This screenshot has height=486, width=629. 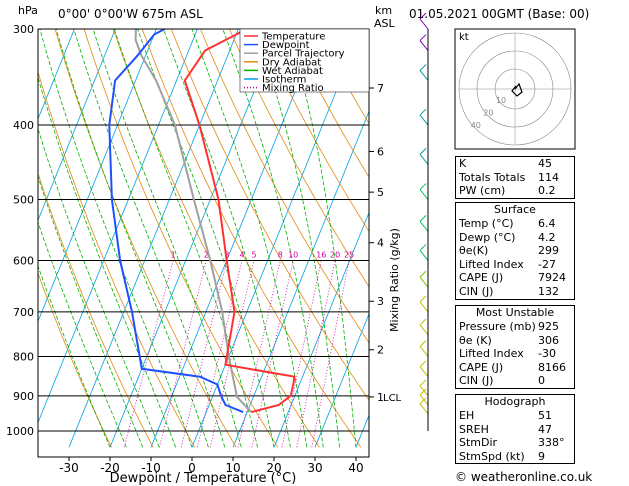 I want to click on mixing-ratio-label: 2, so click(x=206, y=254).